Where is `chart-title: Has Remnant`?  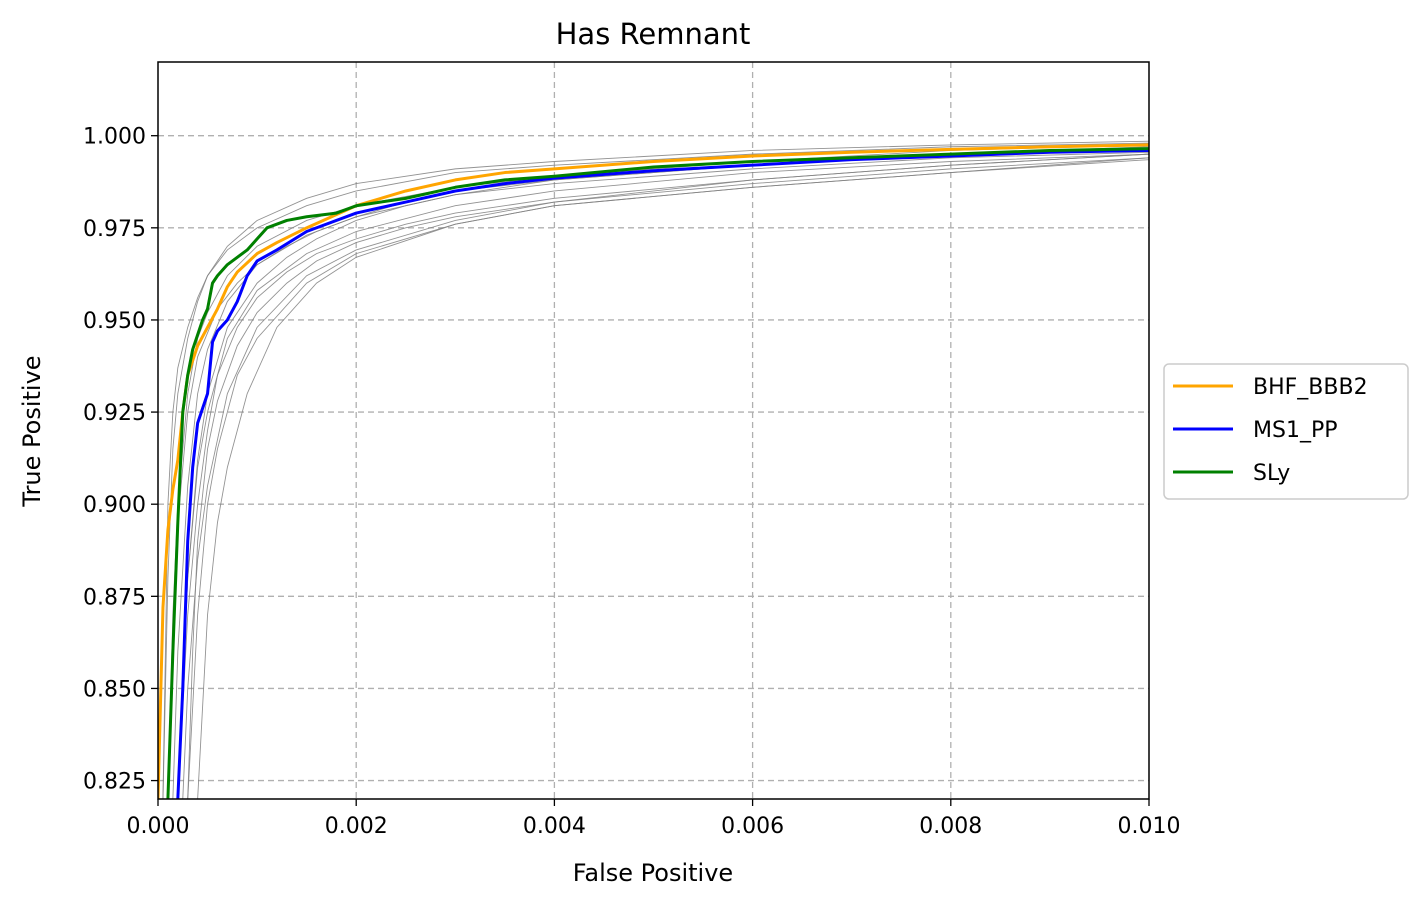
chart-title: Has Remnant is located at coordinates (653, 34).